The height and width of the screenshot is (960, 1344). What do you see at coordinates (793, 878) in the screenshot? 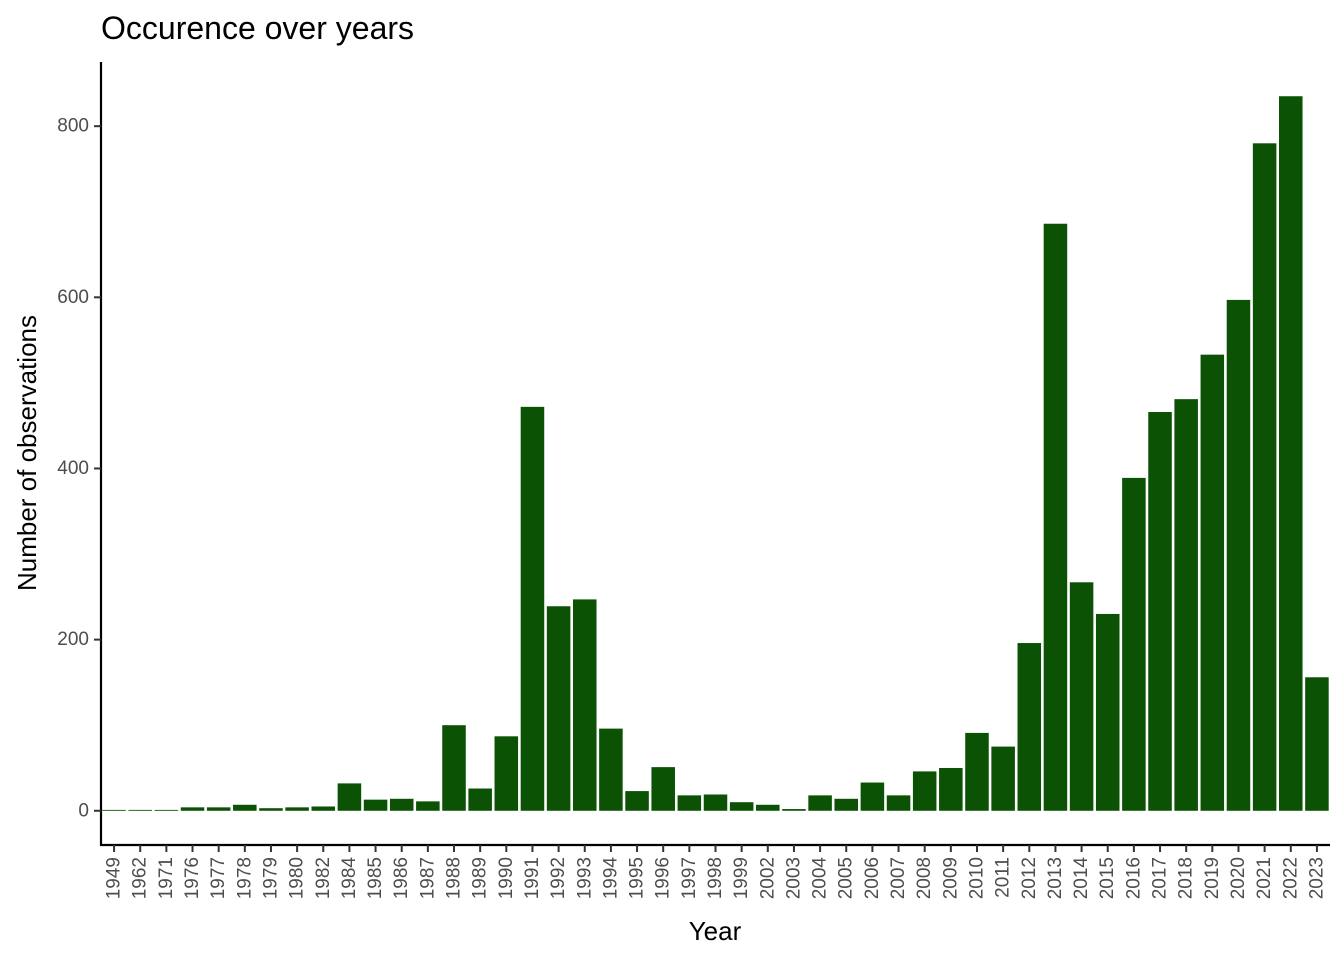
I see `x-tick-label: 2003` at bounding box center [793, 878].